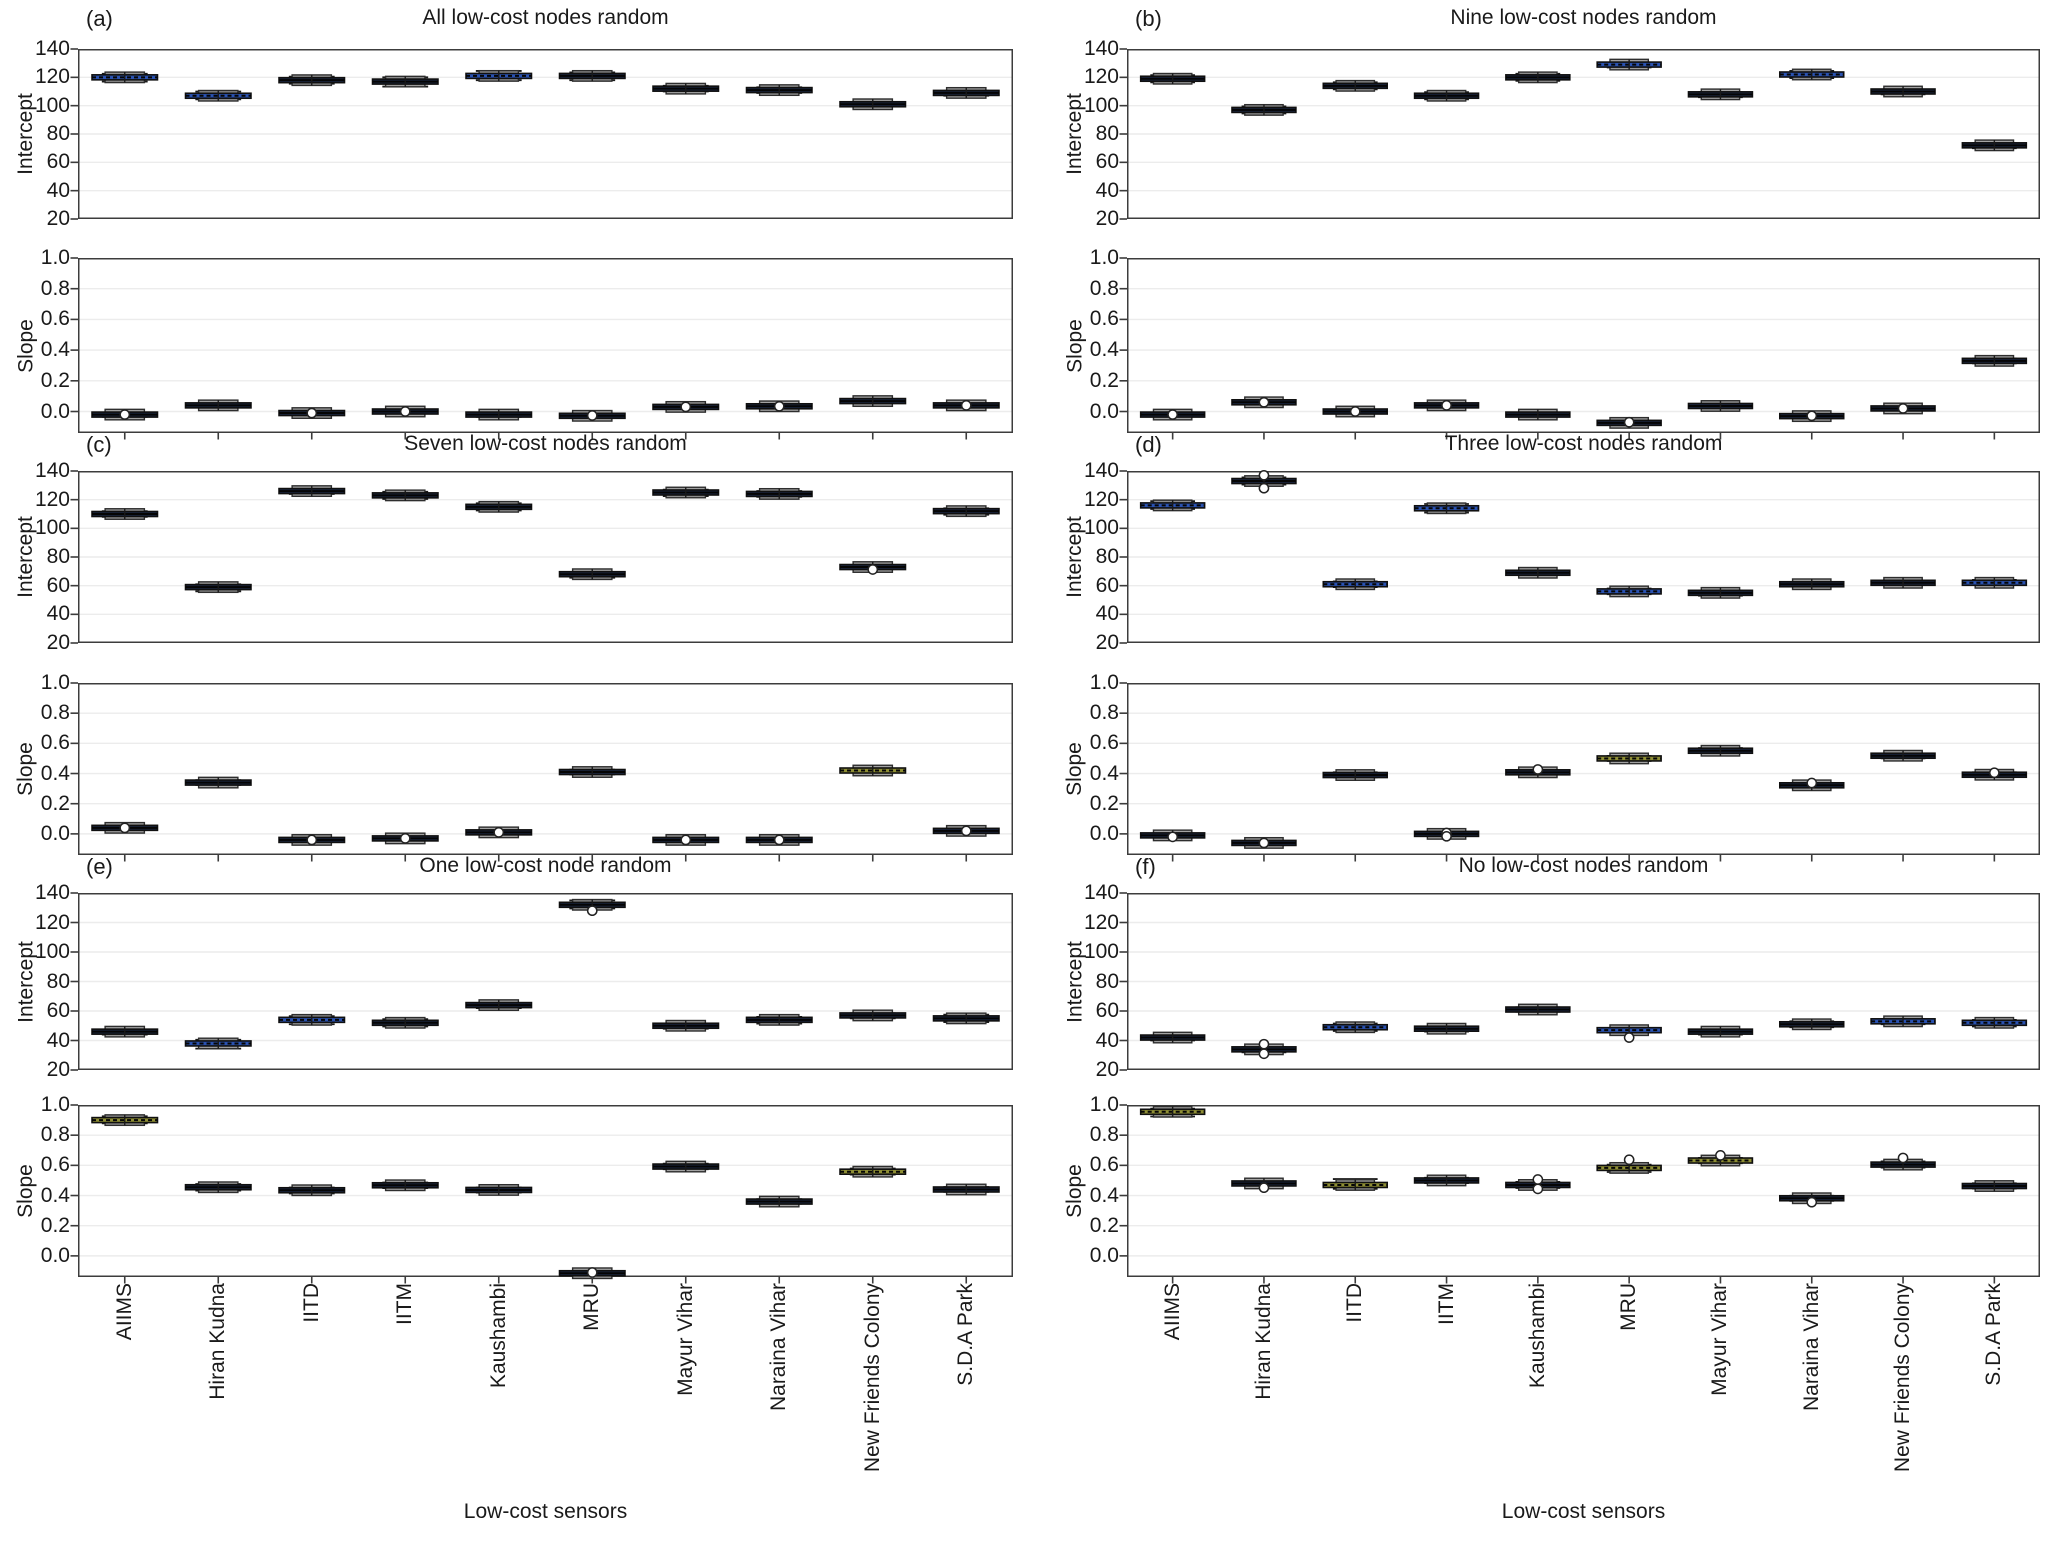 The image size is (2067, 1545). I want to click on y-tick-label: 40, so click(1107, 1040).